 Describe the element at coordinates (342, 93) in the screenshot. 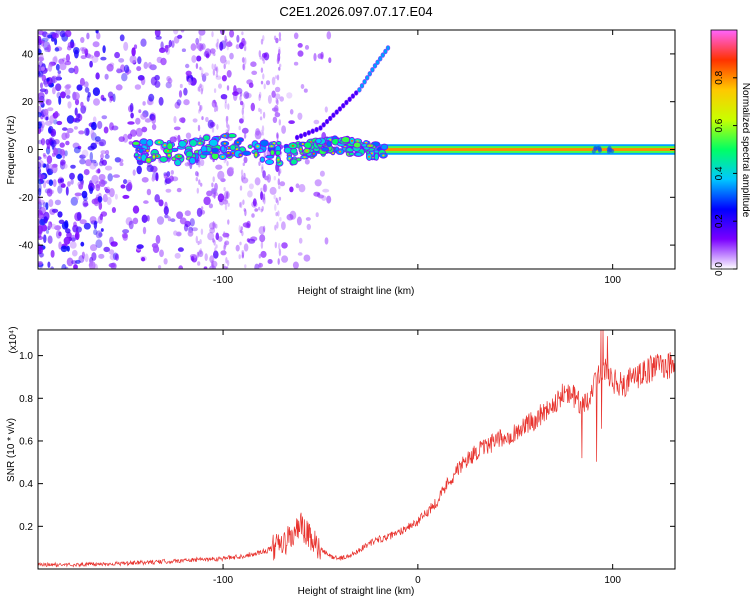

I see `chirp-branch` at that location.